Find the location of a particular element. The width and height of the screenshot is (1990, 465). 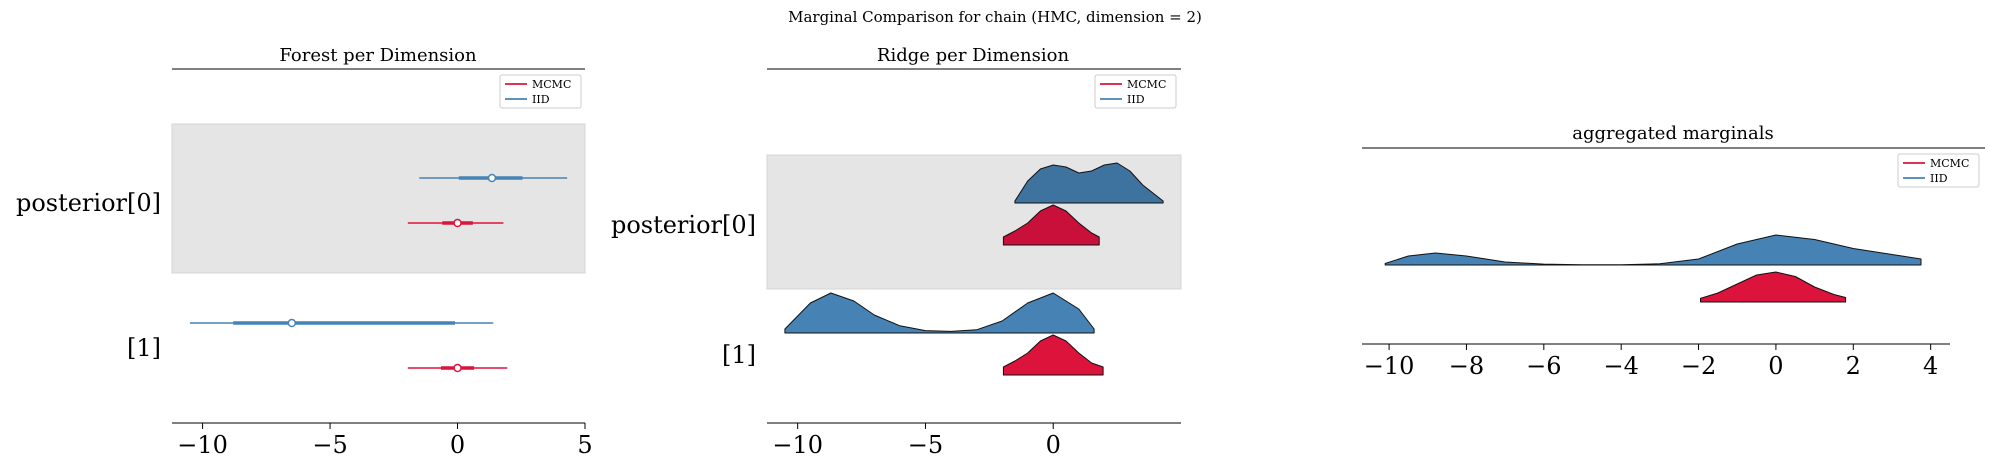

ridge-legend: MCMC IID is located at coordinates (1135, 91).